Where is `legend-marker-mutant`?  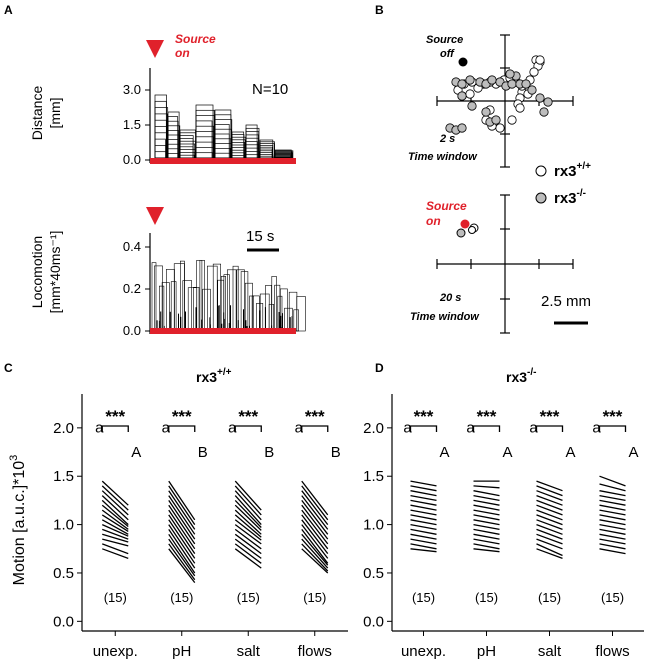
legend-marker-mutant is located at coordinates (541, 198).